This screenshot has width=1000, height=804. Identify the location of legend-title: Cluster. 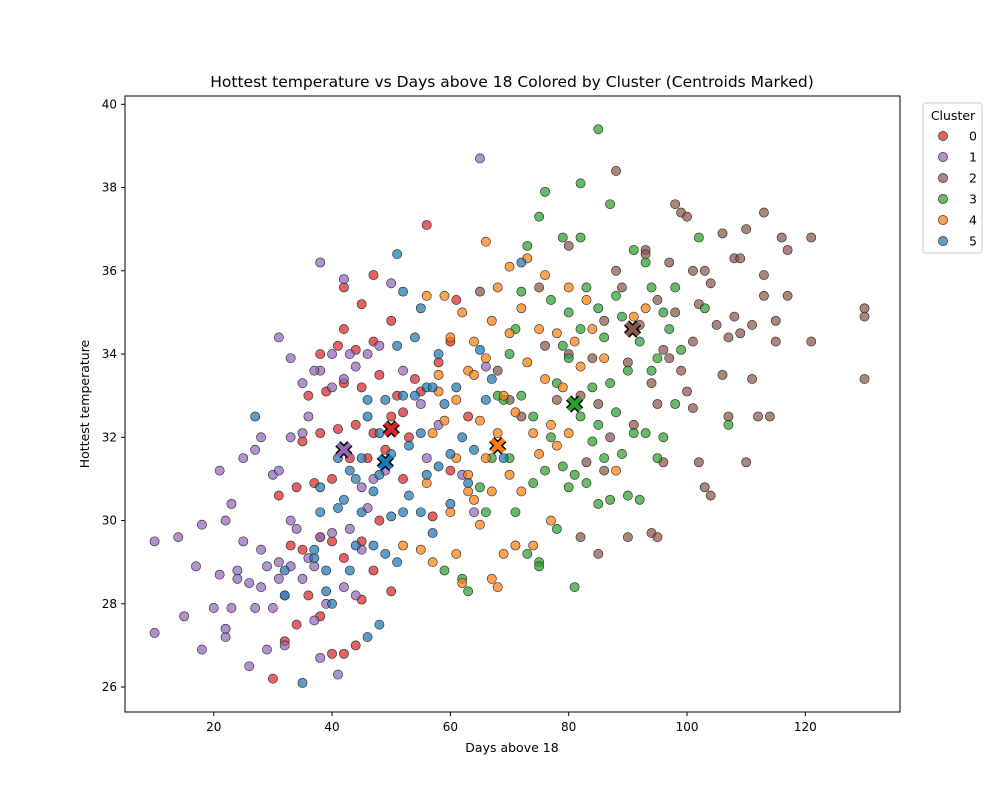
(953, 115).